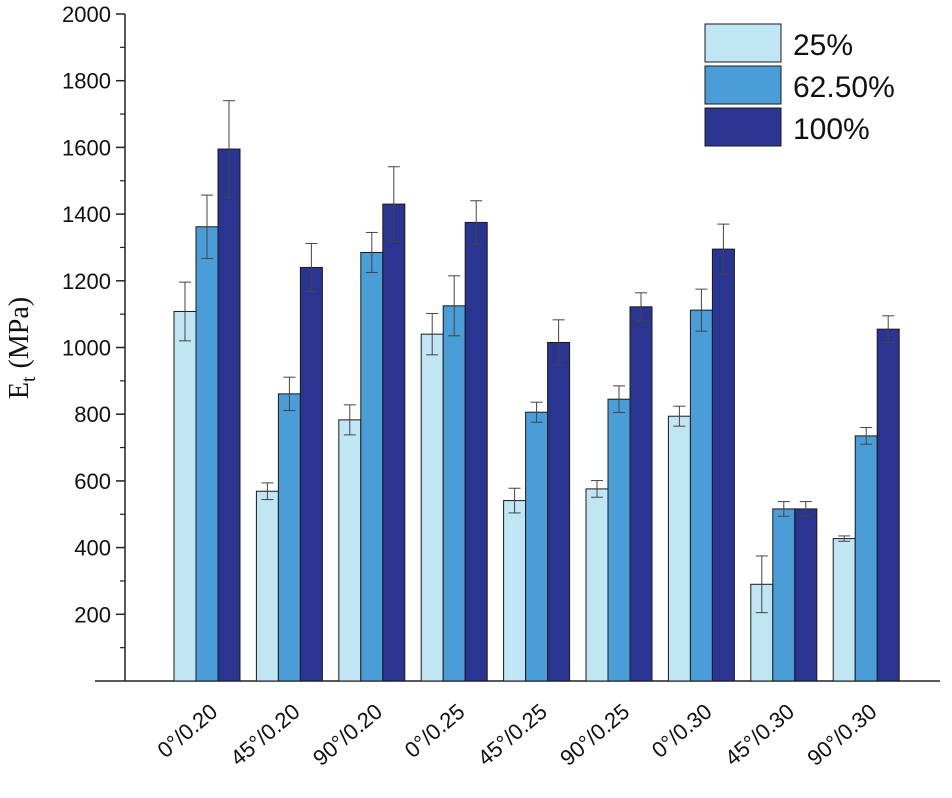 The image size is (952, 798). What do you see at coordinates (92, 548) in the screenshot?
I see `y-tick-label: 400` at bounding box center [92, 548].